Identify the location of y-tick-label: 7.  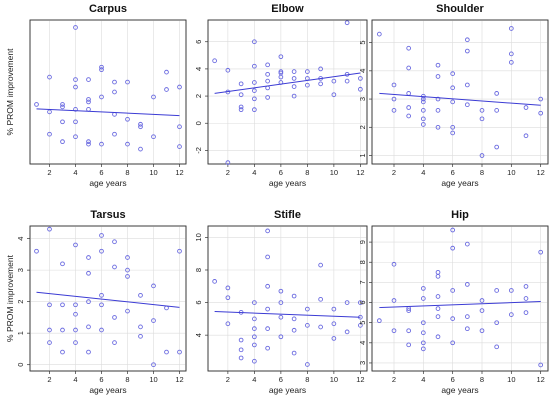
(362, 282).